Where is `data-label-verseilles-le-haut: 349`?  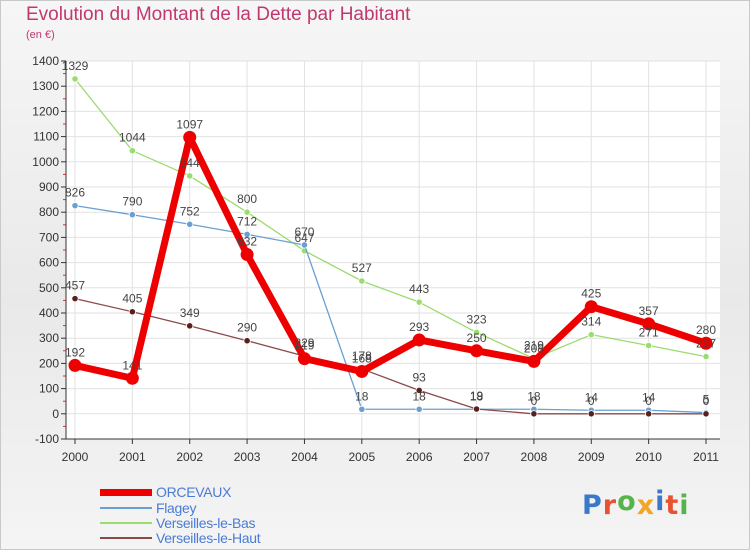 data-label-verseilles-le-haut: 349 is located at coordinates (190, 313).